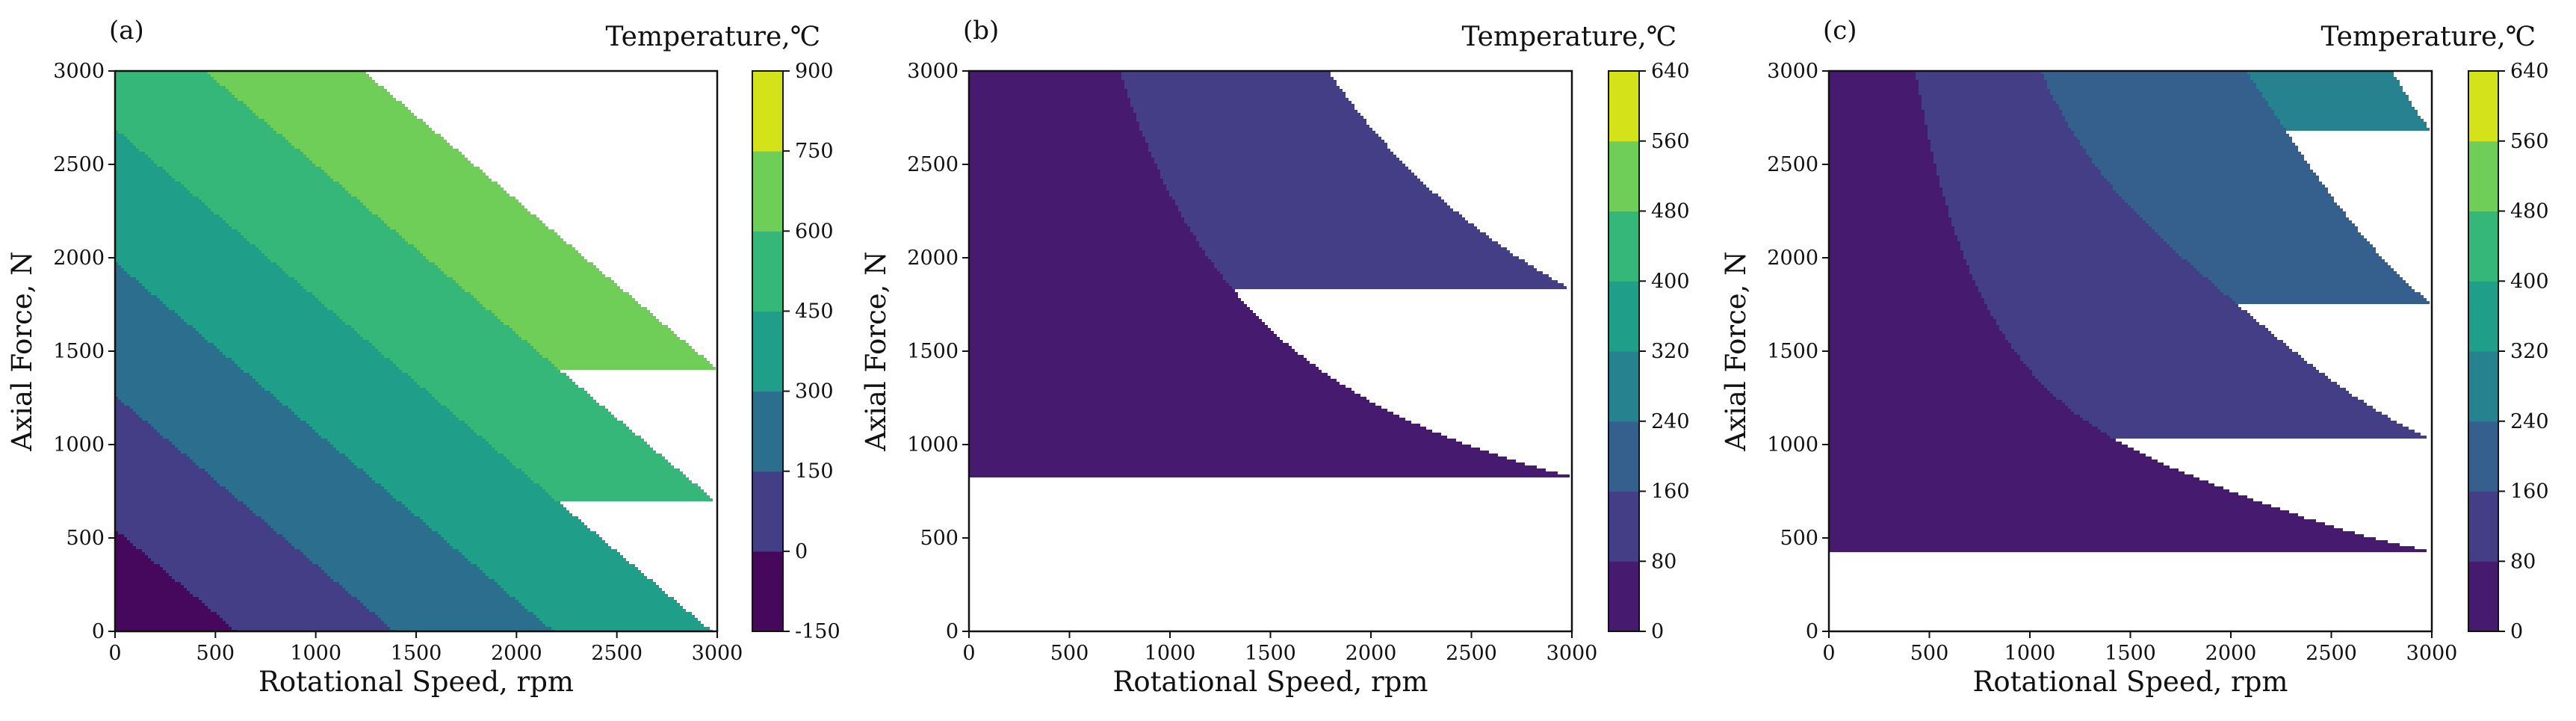 The width and height of the screenshot is (2576, 721). I want to click on colorbar-tick-label: 150, so click(814, 471).